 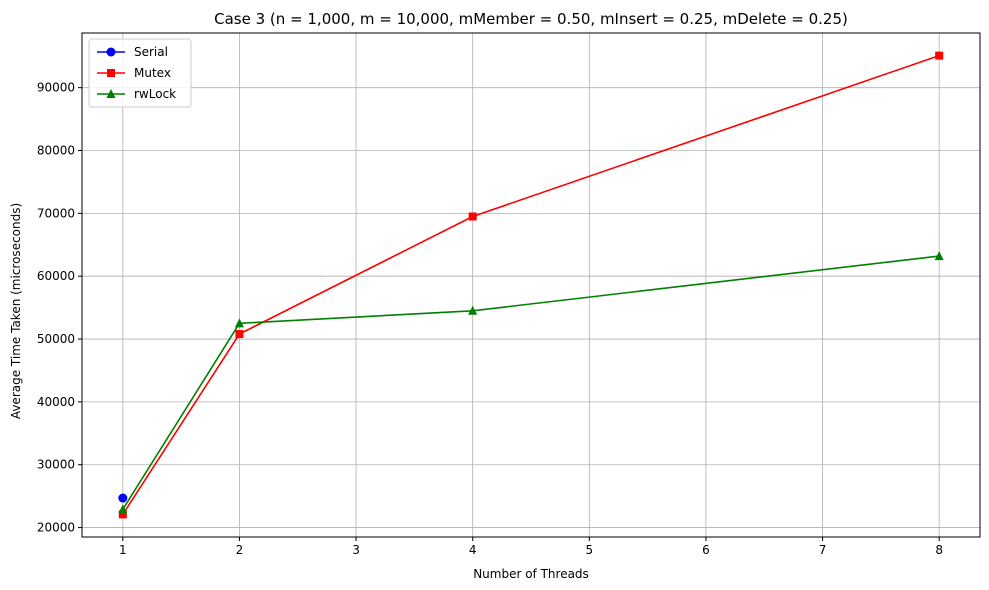 I want to click on y-tick-label: 30000, so click(x=56, y=465).